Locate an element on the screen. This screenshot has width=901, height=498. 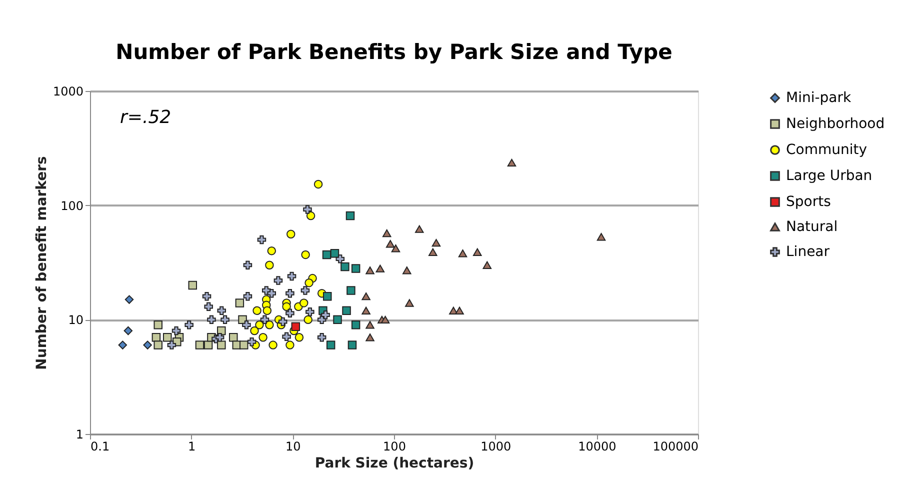
x-tick-label: 100000 is located at coordinates (675, 447).